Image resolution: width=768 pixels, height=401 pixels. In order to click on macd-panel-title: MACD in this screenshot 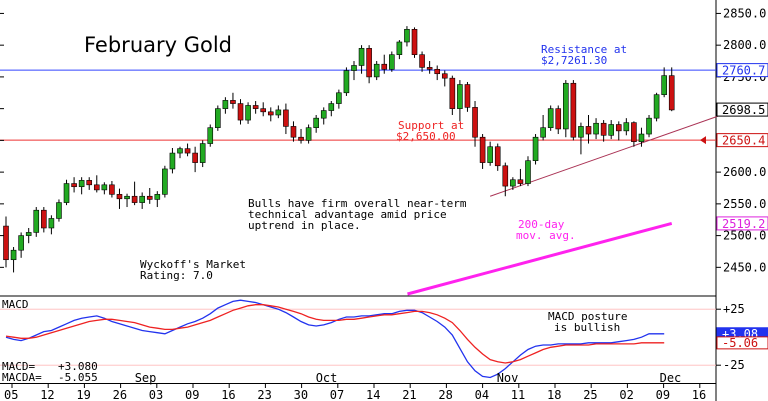, I will do `click(15, 304)`.